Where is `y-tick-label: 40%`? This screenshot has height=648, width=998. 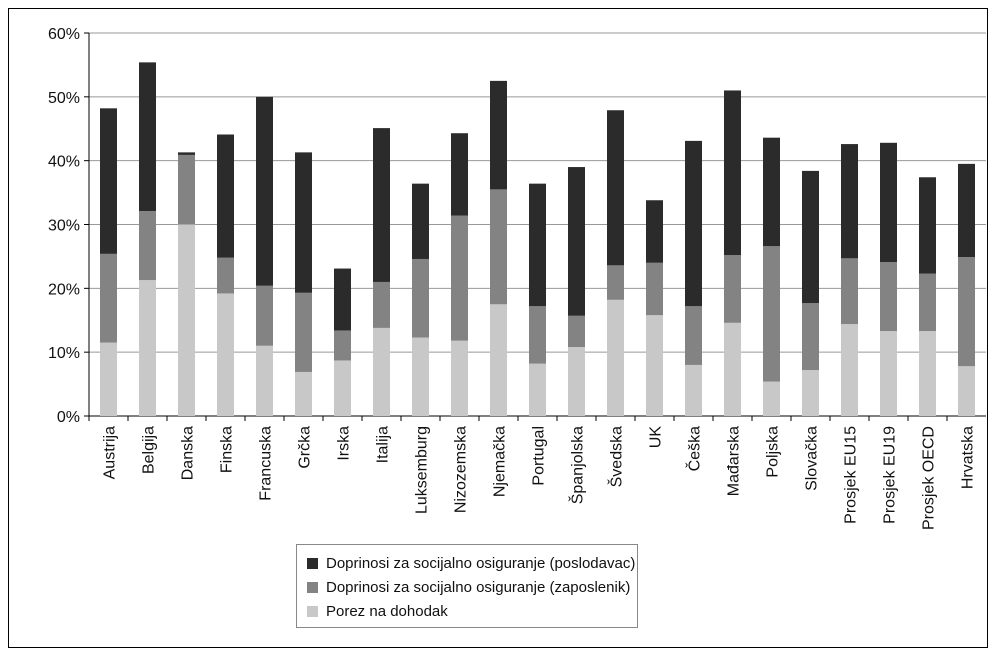
y-tick-label: 40% is located at coordinates (64, 162).